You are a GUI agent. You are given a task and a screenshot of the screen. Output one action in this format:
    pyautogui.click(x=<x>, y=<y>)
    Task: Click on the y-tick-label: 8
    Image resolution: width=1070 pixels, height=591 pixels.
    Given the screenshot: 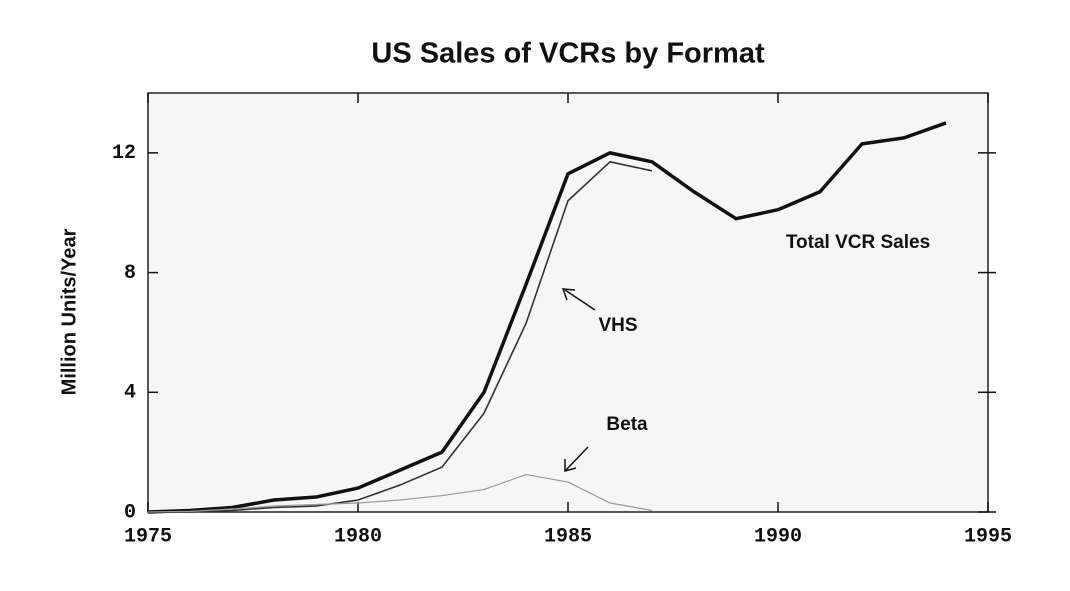 What is the action you would take?
    pyautogui.click(x=130, y=273)
    